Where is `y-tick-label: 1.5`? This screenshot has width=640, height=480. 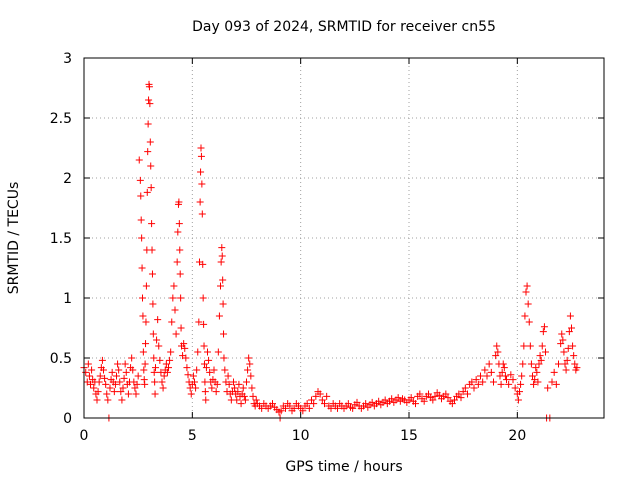
y-tick-label: 1.5 is located at coordinates (61, 239).